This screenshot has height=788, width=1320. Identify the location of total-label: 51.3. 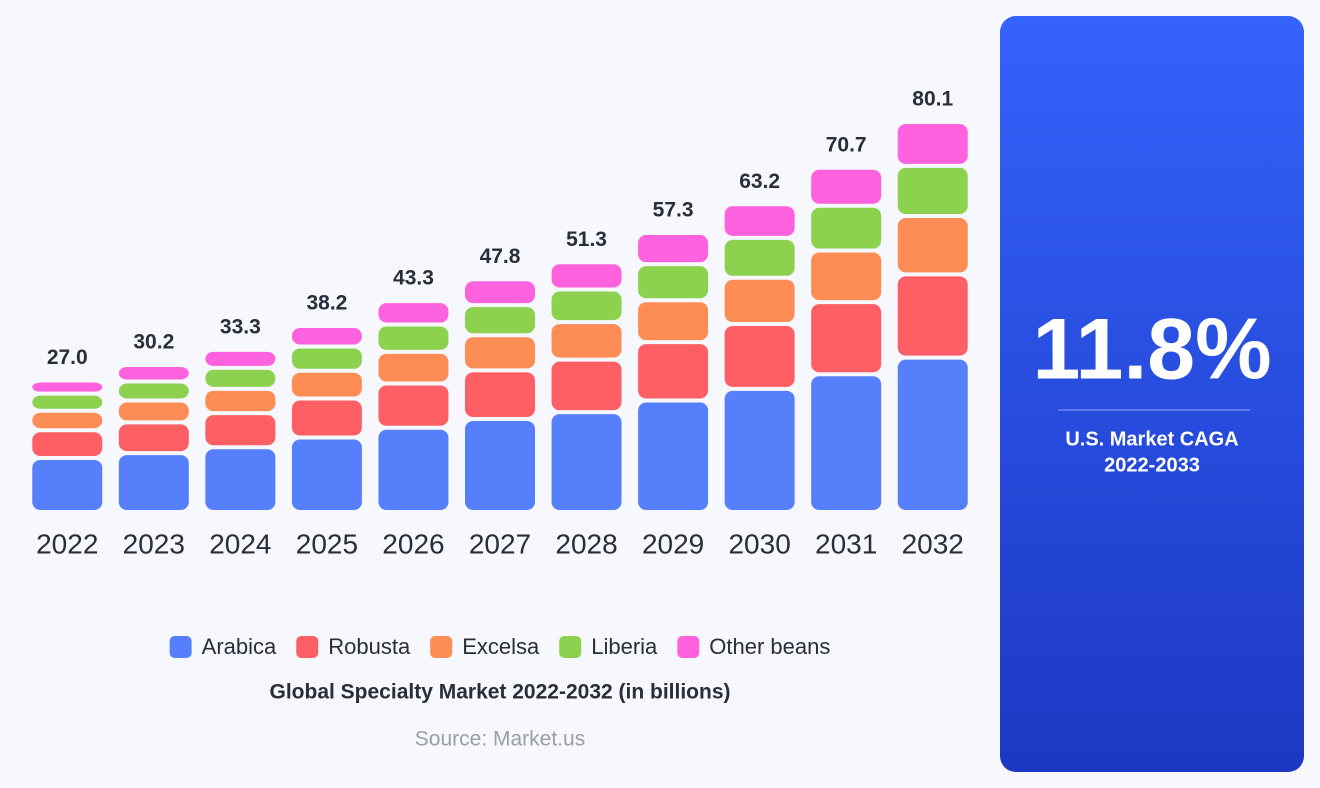
(586, 239).